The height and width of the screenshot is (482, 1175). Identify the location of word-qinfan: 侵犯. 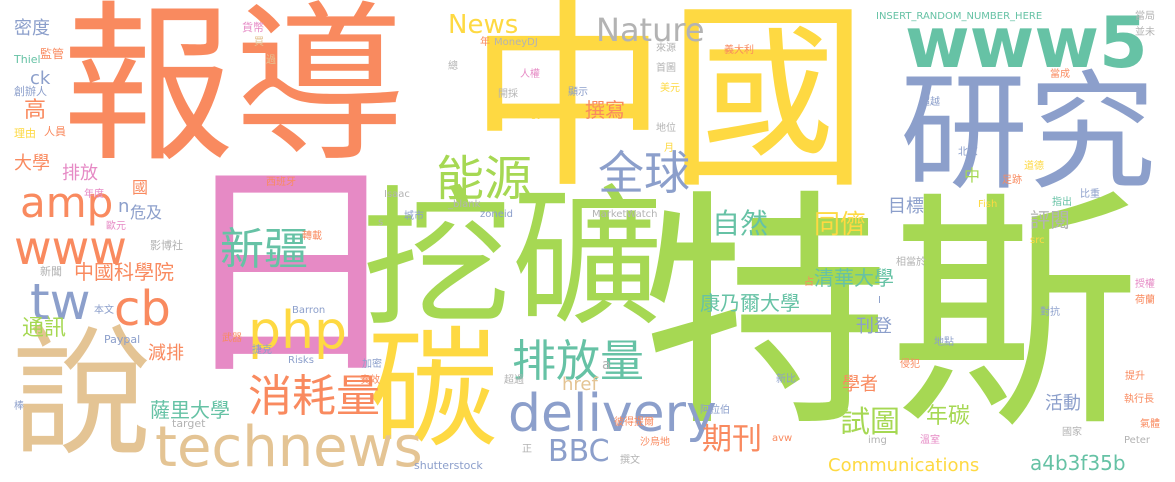
(910, 364).